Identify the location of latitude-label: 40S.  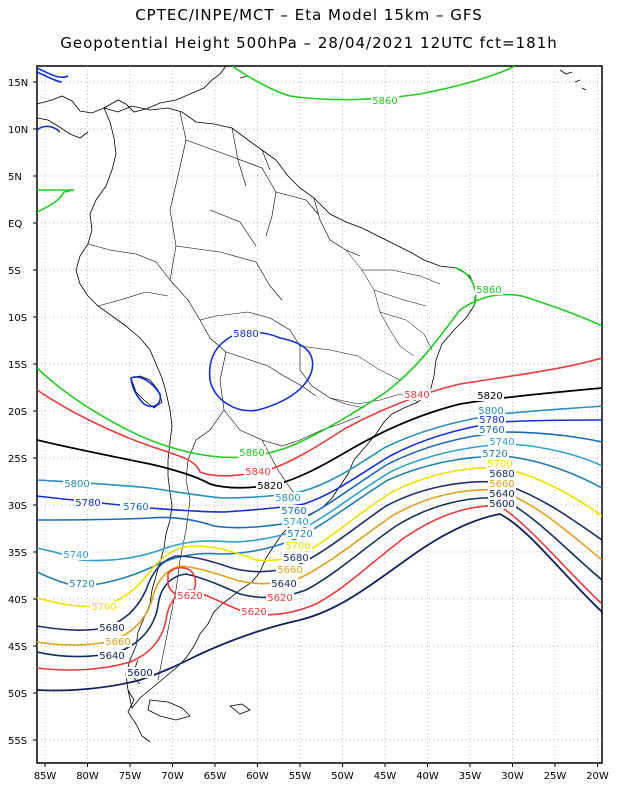
(17, 600).